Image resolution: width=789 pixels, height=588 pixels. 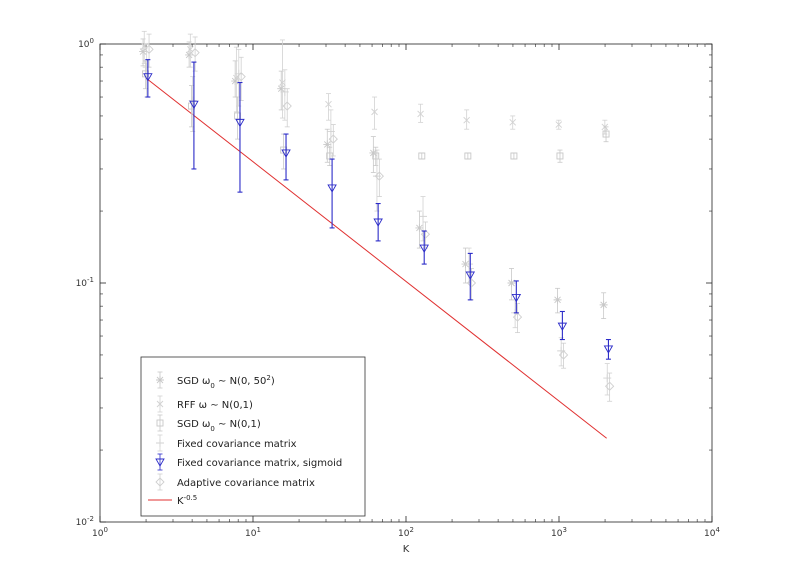 I want to click on legend-label-part: 2, so click(x=268, y=378).